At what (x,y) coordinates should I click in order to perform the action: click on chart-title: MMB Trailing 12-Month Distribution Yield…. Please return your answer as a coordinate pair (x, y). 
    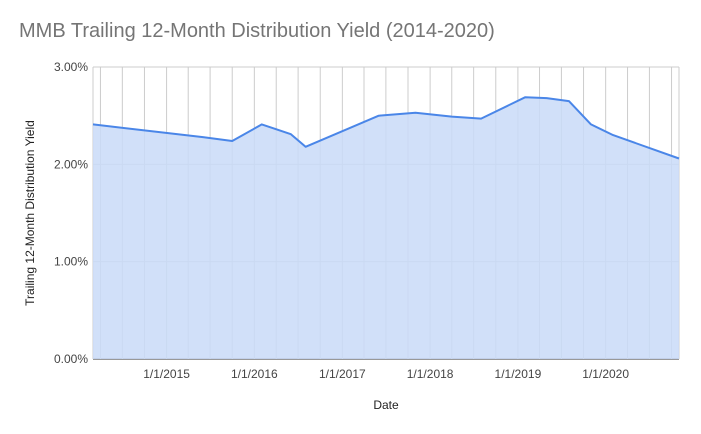
    Looking at the image, I should click on (257, 31).